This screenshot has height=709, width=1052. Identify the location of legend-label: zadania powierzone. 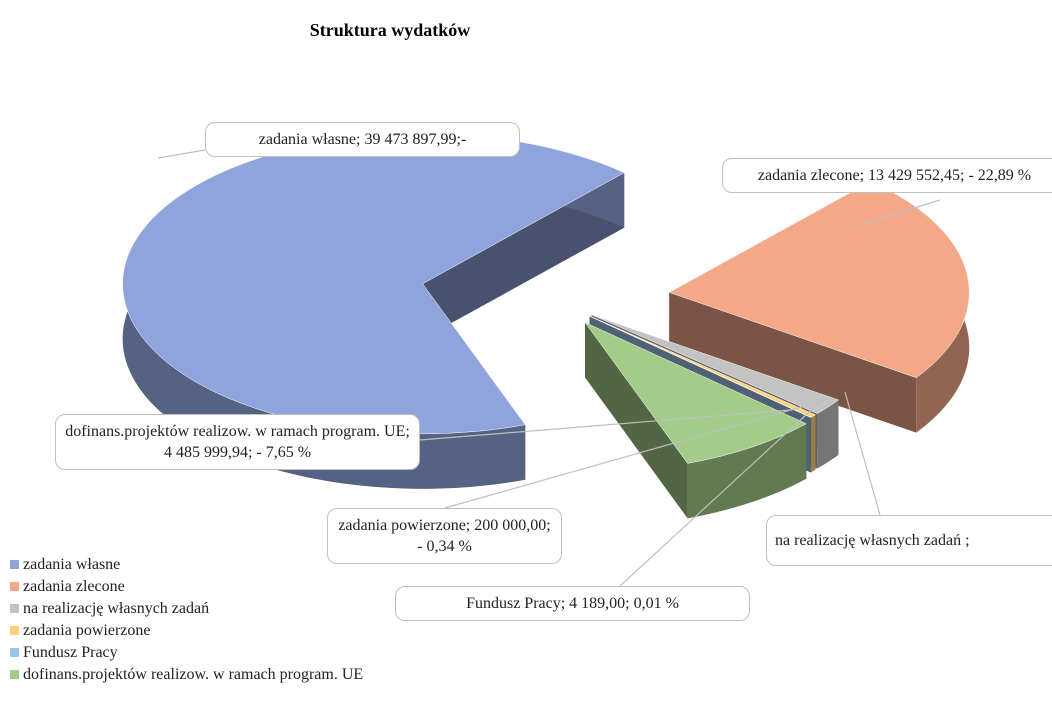
(87, 630).